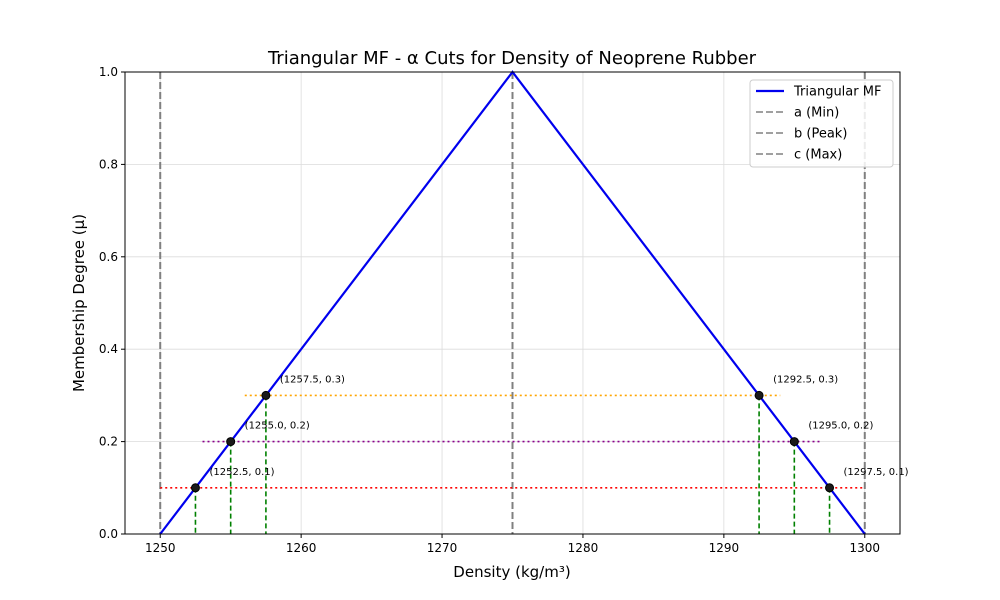  I want to click on legend-box, so click(821, 123).